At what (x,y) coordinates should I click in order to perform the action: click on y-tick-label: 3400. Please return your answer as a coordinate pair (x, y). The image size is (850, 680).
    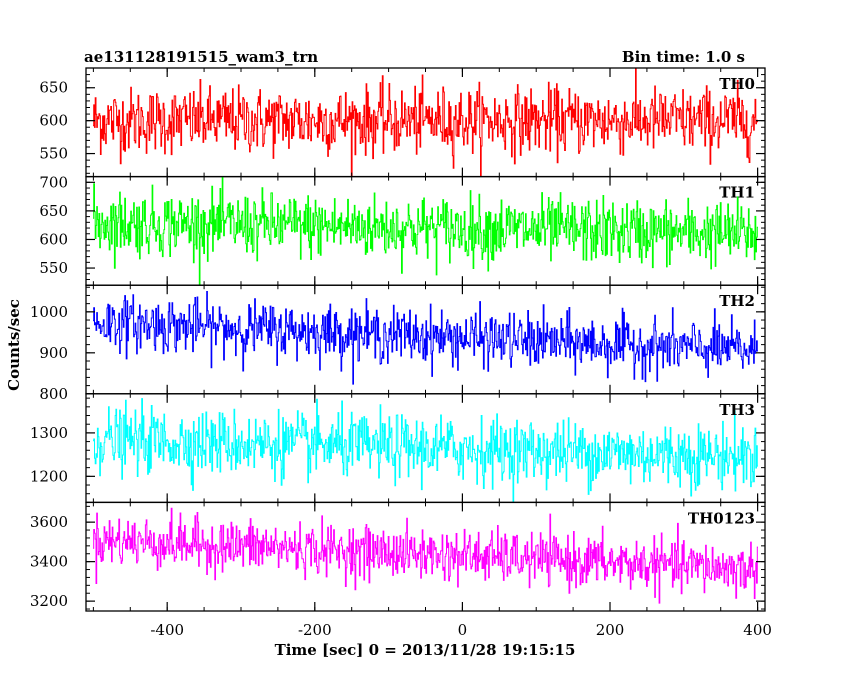
    Looking at the image, I should click on (49, 562).